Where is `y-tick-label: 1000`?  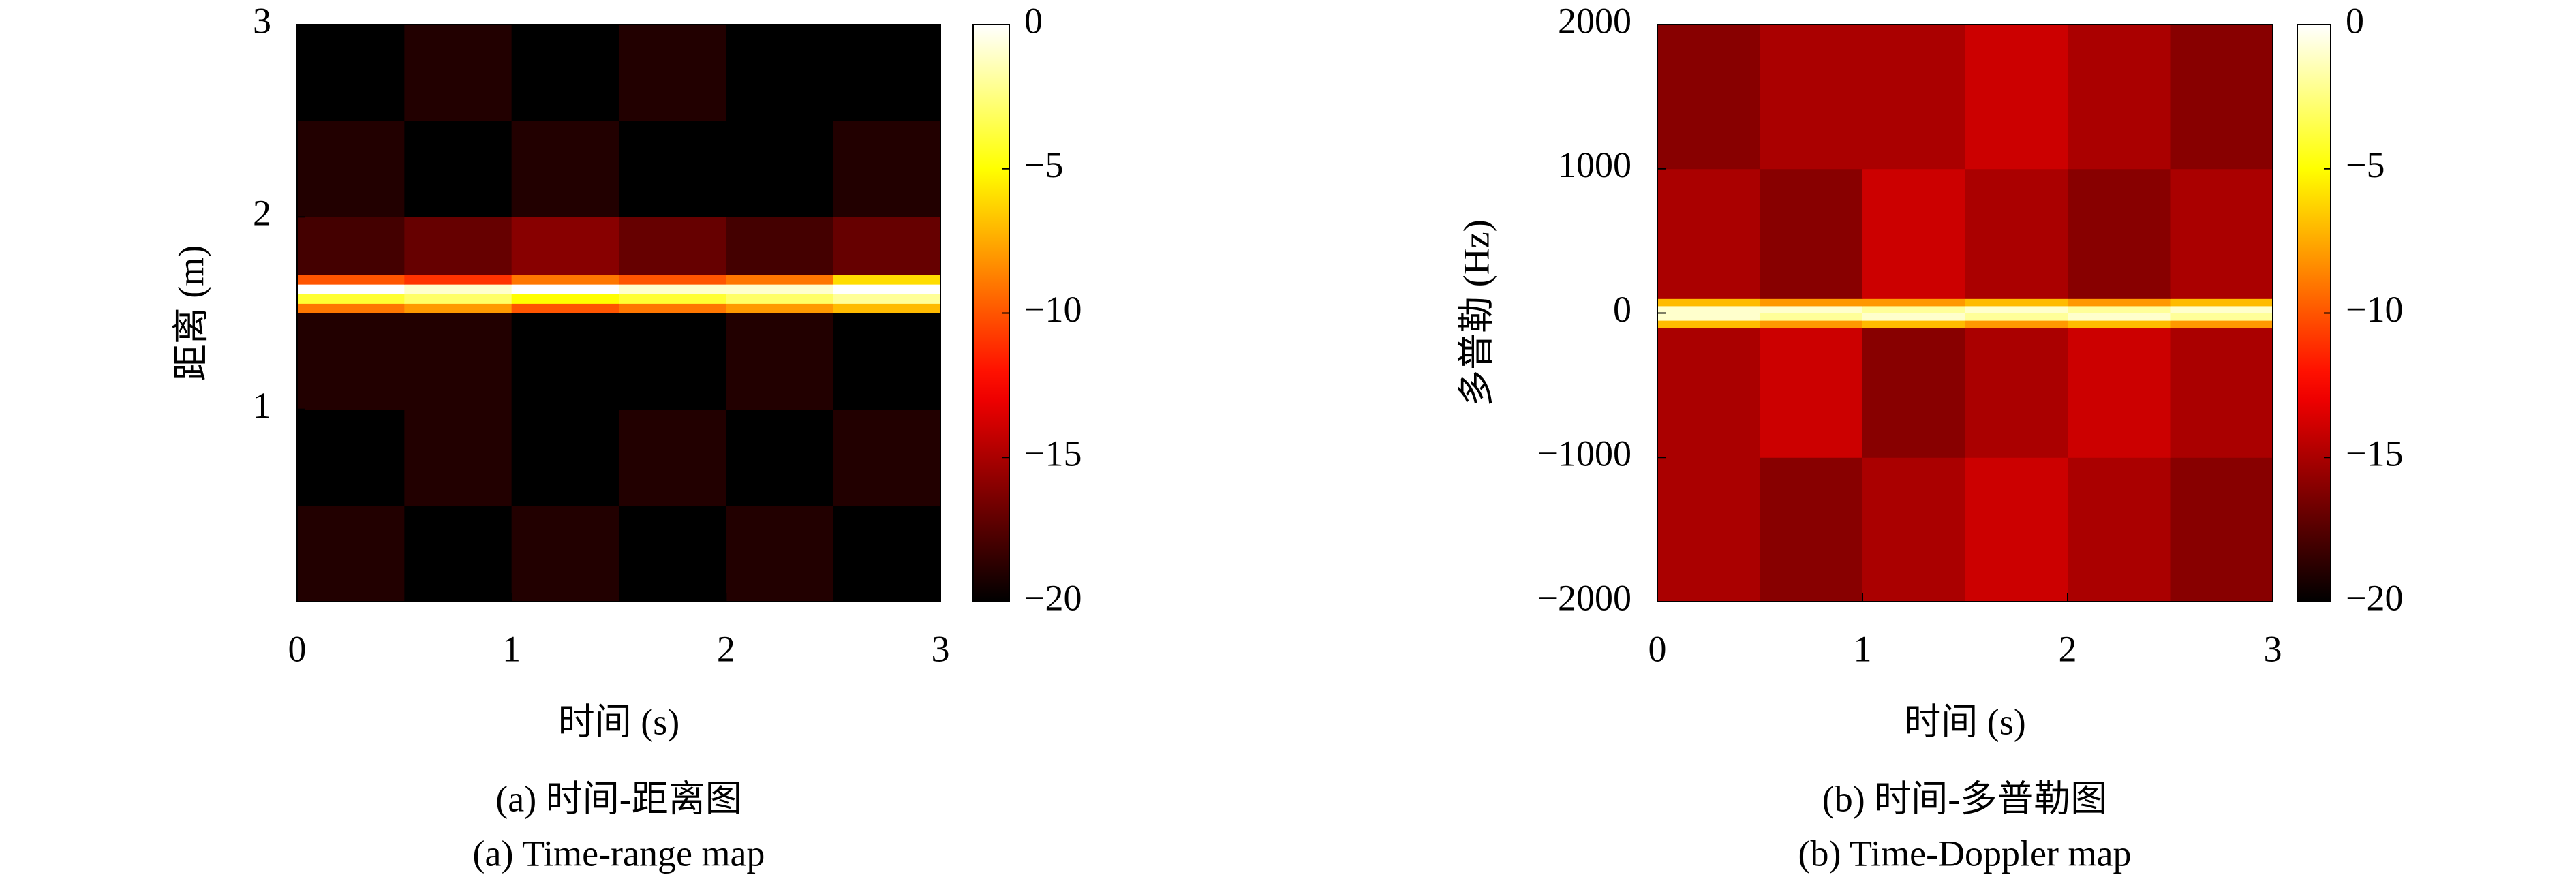 y-tick-label: 1000 is located at coordinates (1595, 164).